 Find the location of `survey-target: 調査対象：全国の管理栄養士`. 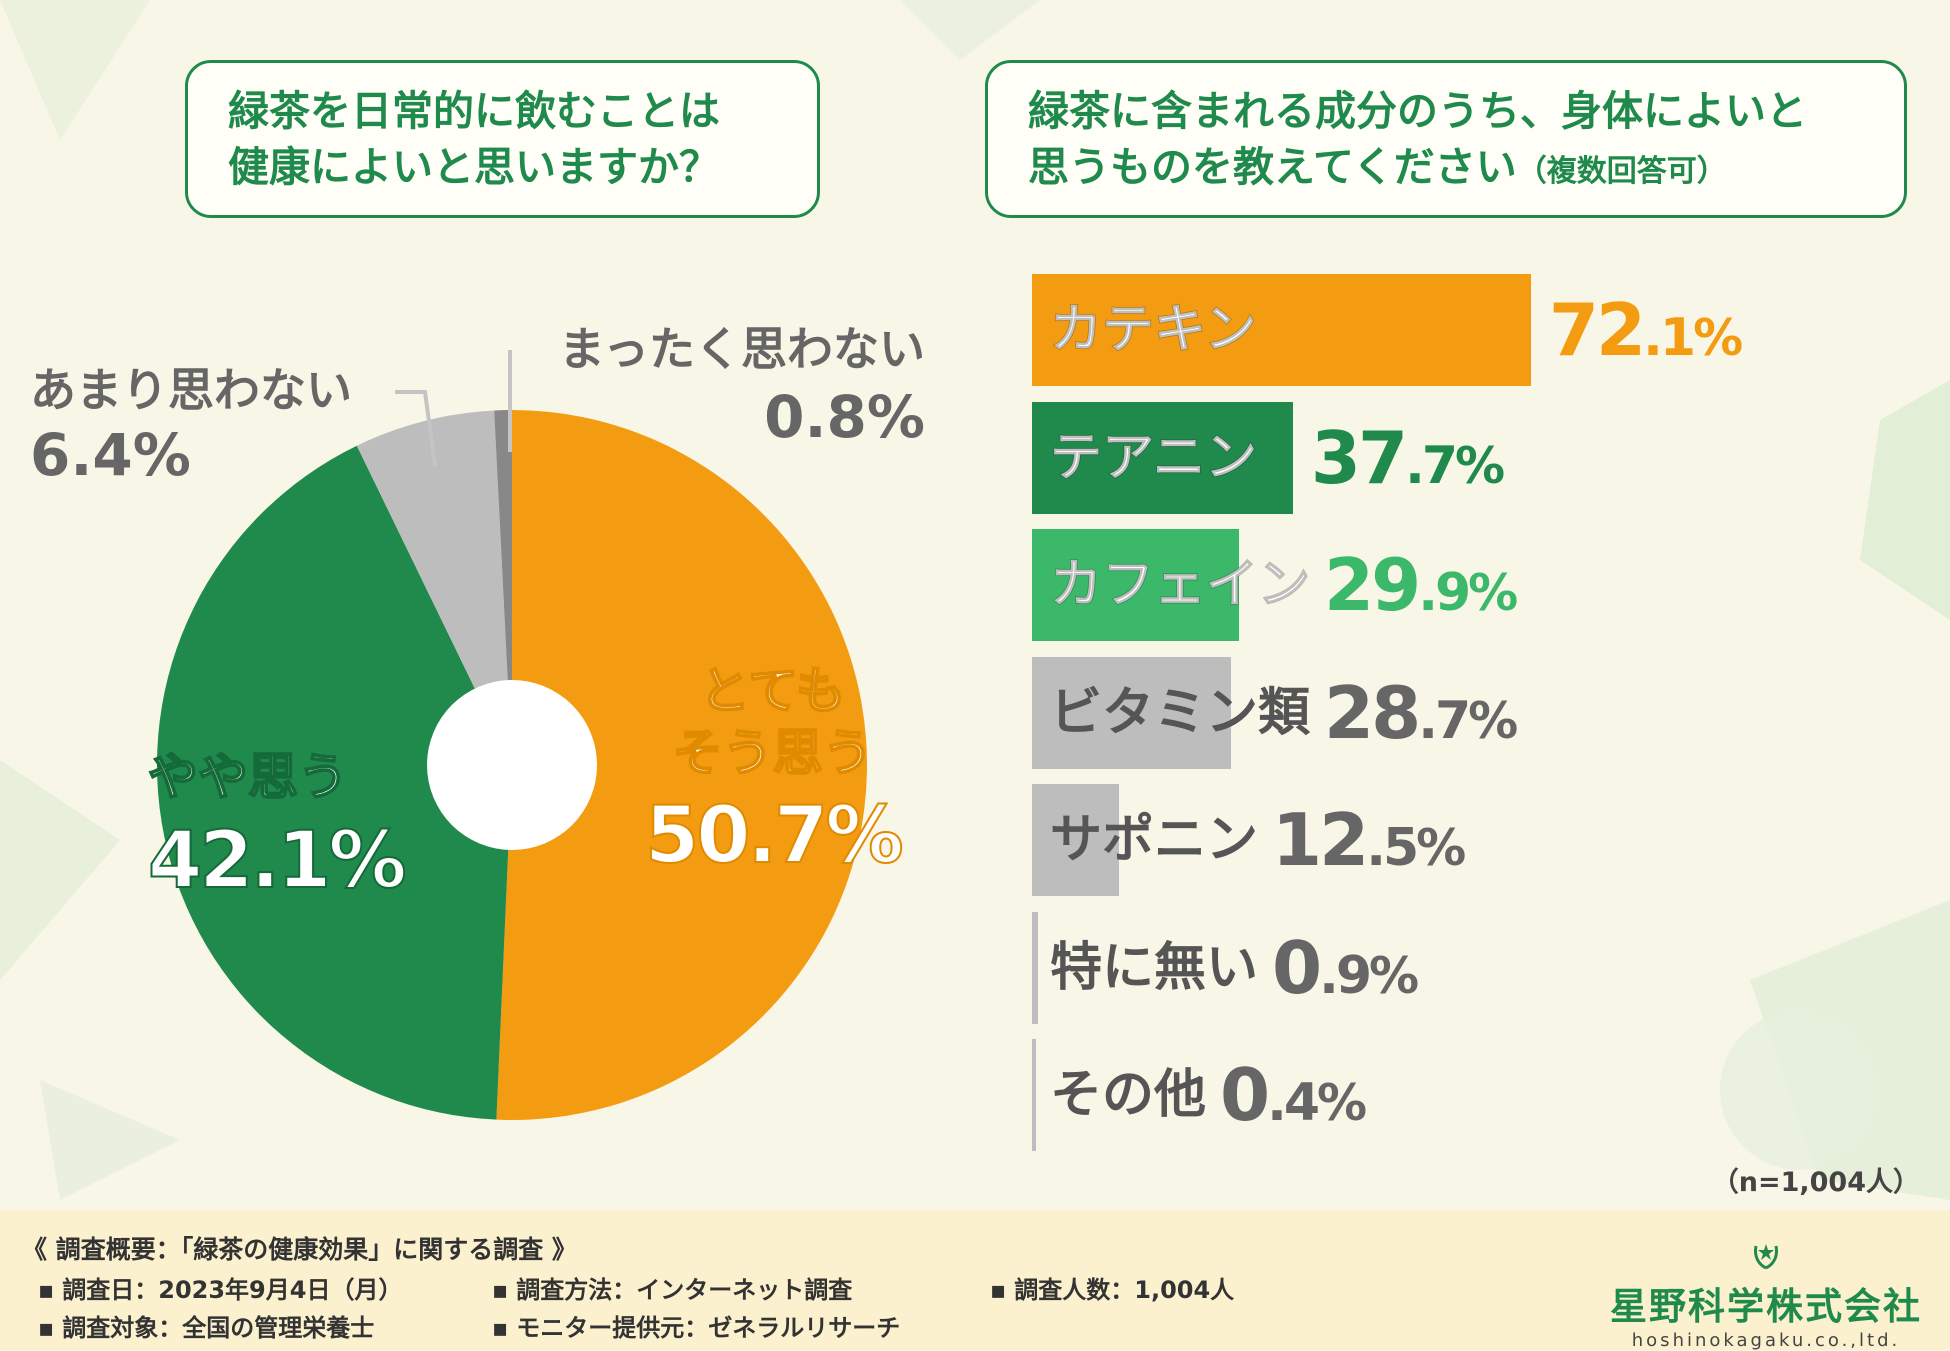

survey-target: 調査対象：全国の管理栄養士 is located at coordinates (206, 1325).